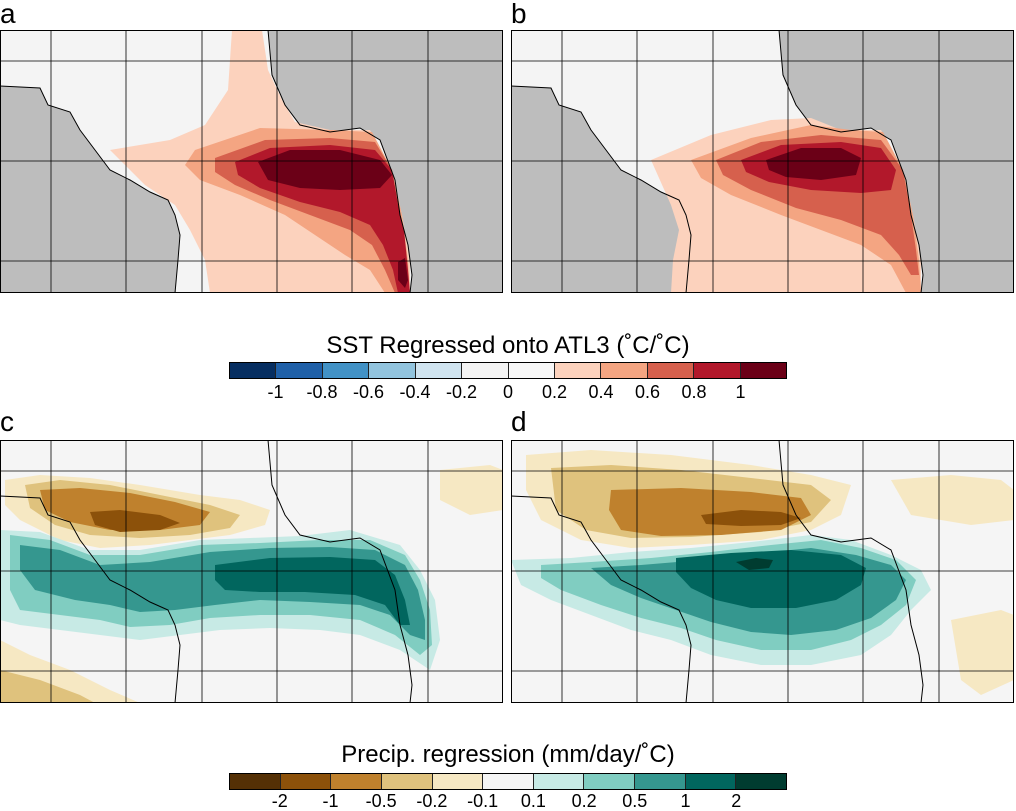  What do you see at coordinates (381, 801) in the screenshot?
I see `colorbar-tick-label: -0.5` at bounding box center [381, 801].